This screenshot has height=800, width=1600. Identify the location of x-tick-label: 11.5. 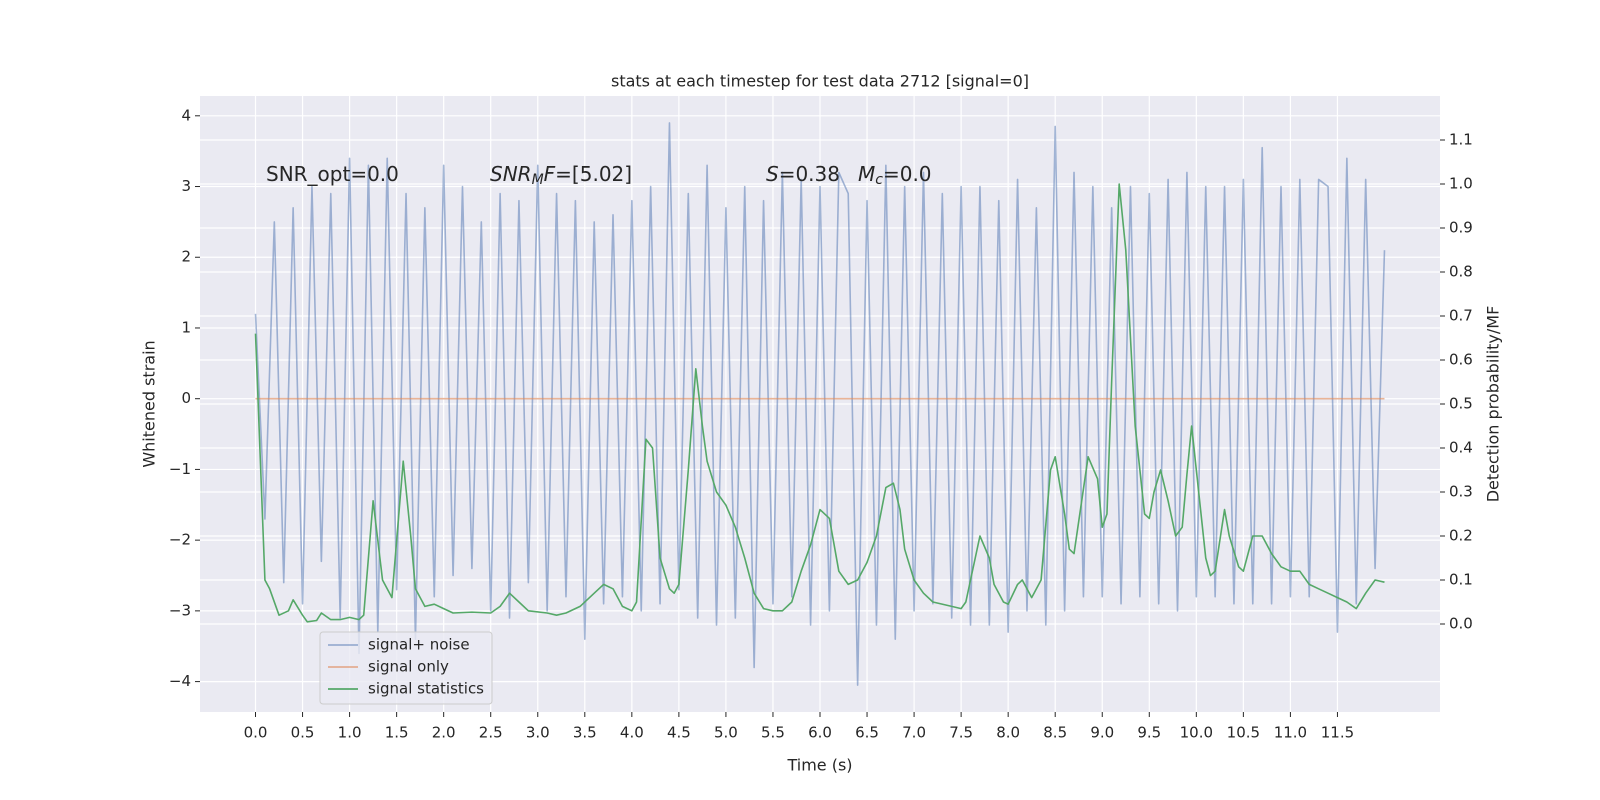
(1337, 733).